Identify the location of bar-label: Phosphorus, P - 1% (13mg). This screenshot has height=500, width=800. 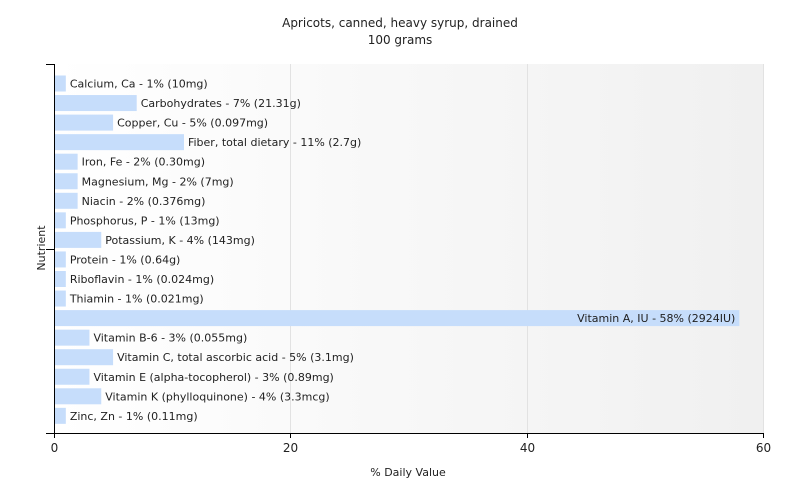
(145, 220).